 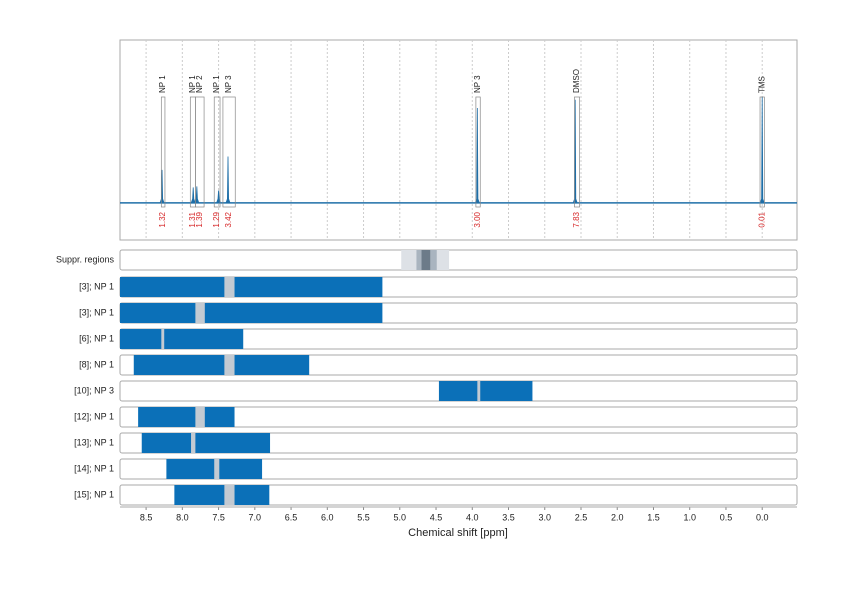 I want to click on x-tick-label: 6.0, so click(x=327, y=517).